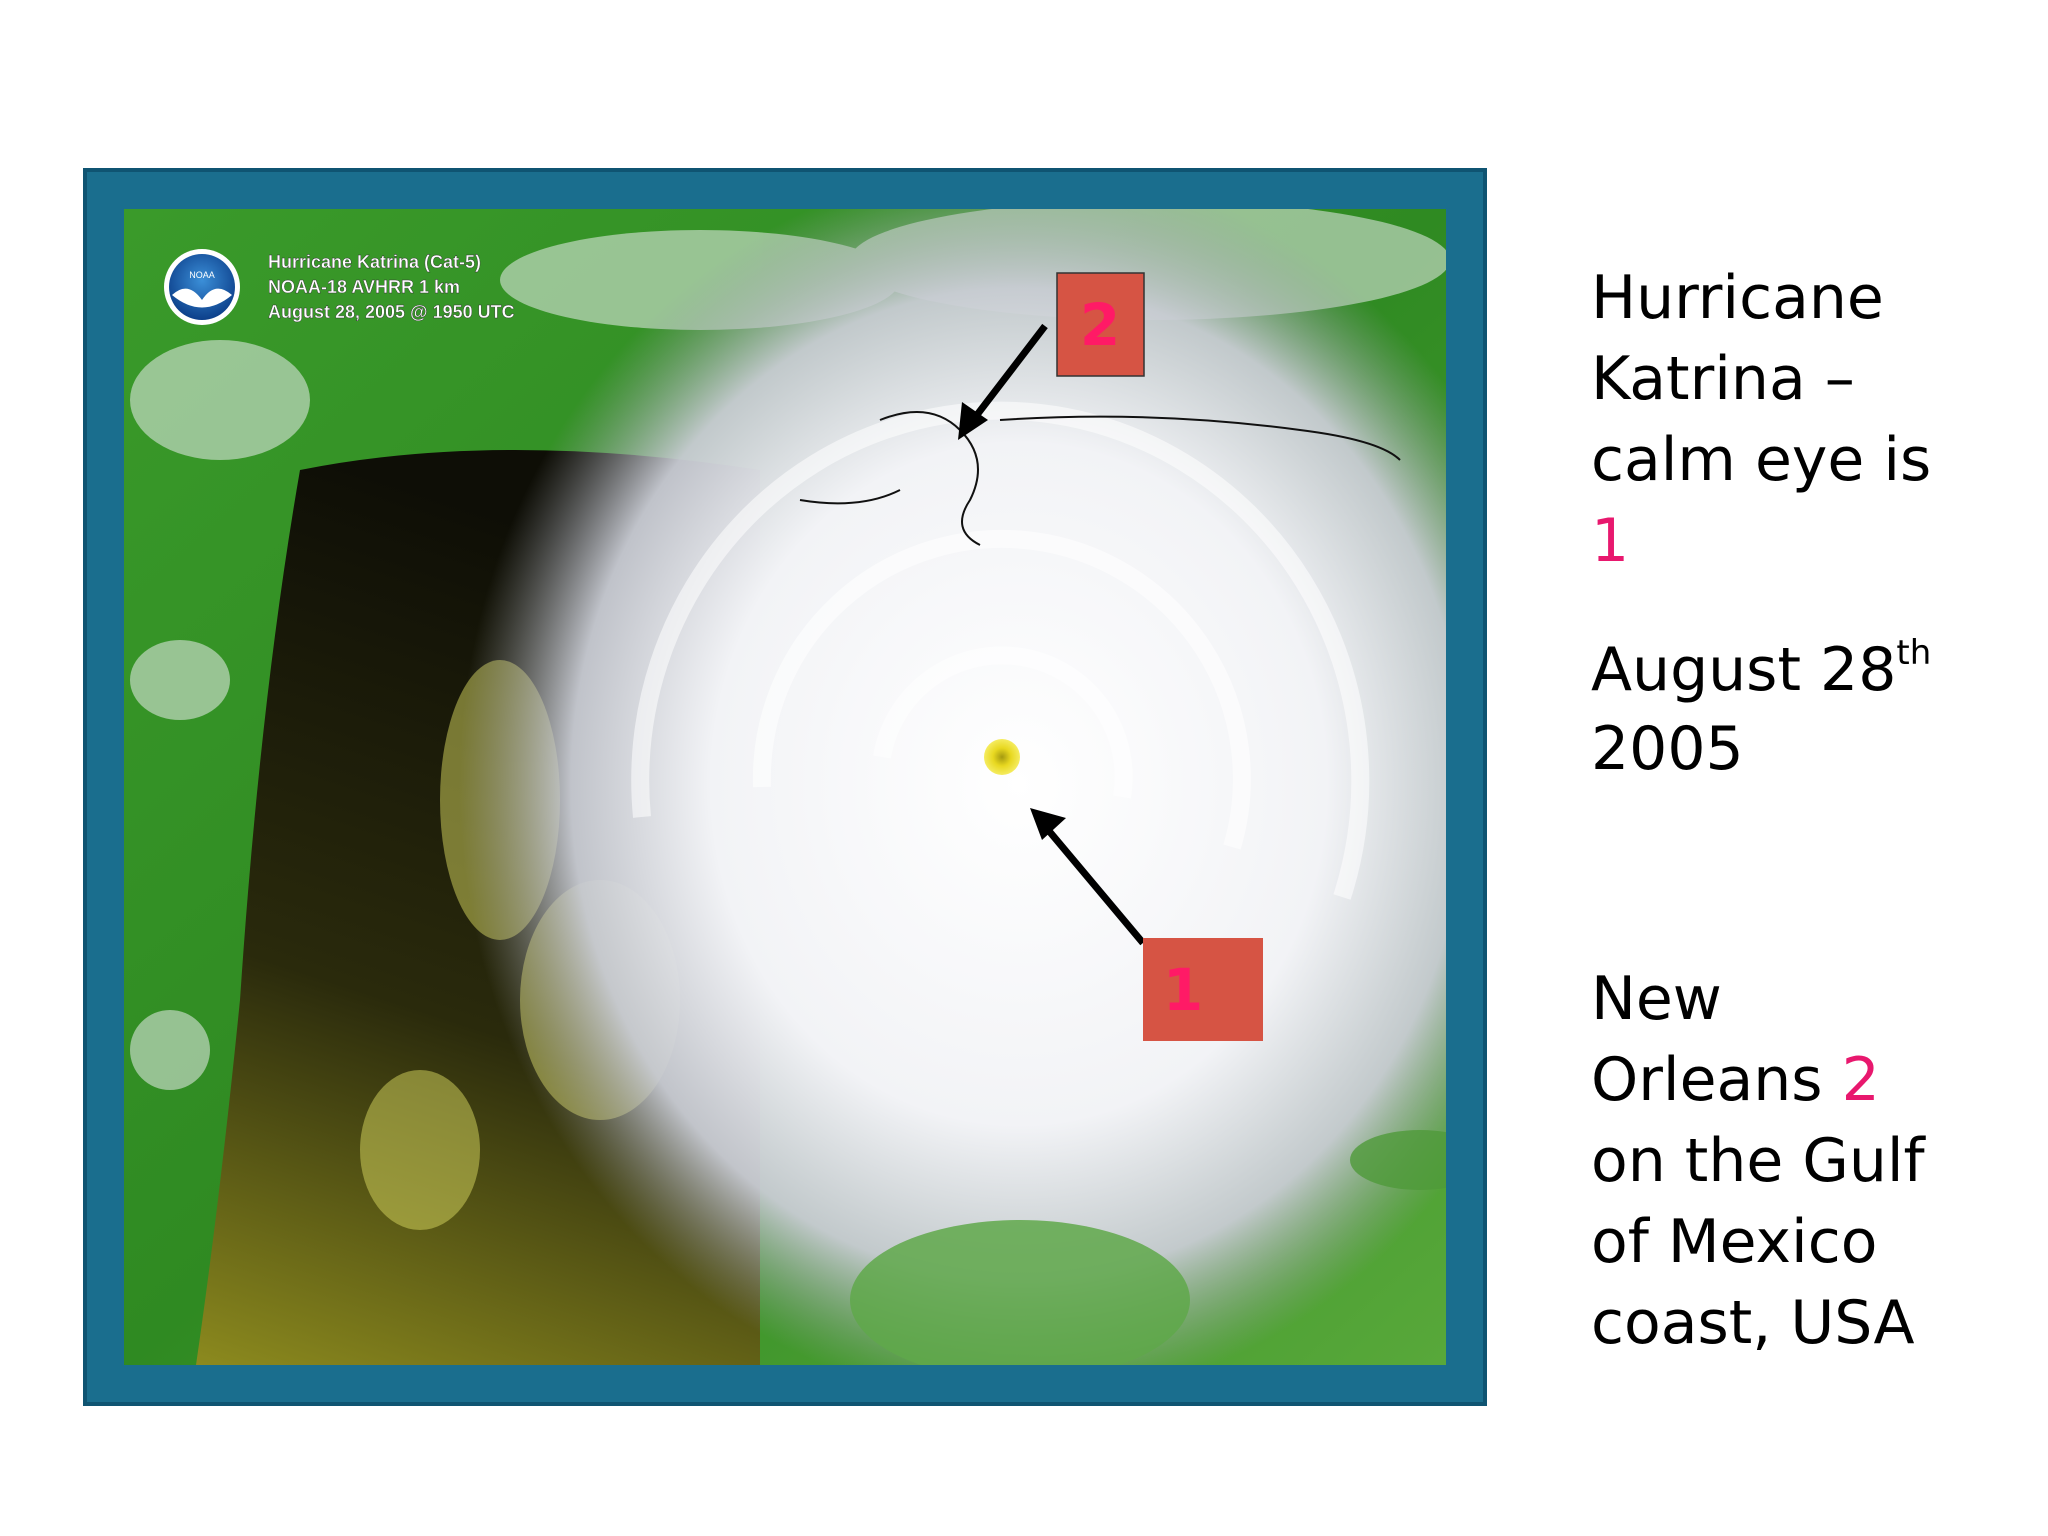 This screenshot has height=1536, width=2048. I want to click on image-caption: Hurricane Katrina (Cat-5), so click(374, 262).